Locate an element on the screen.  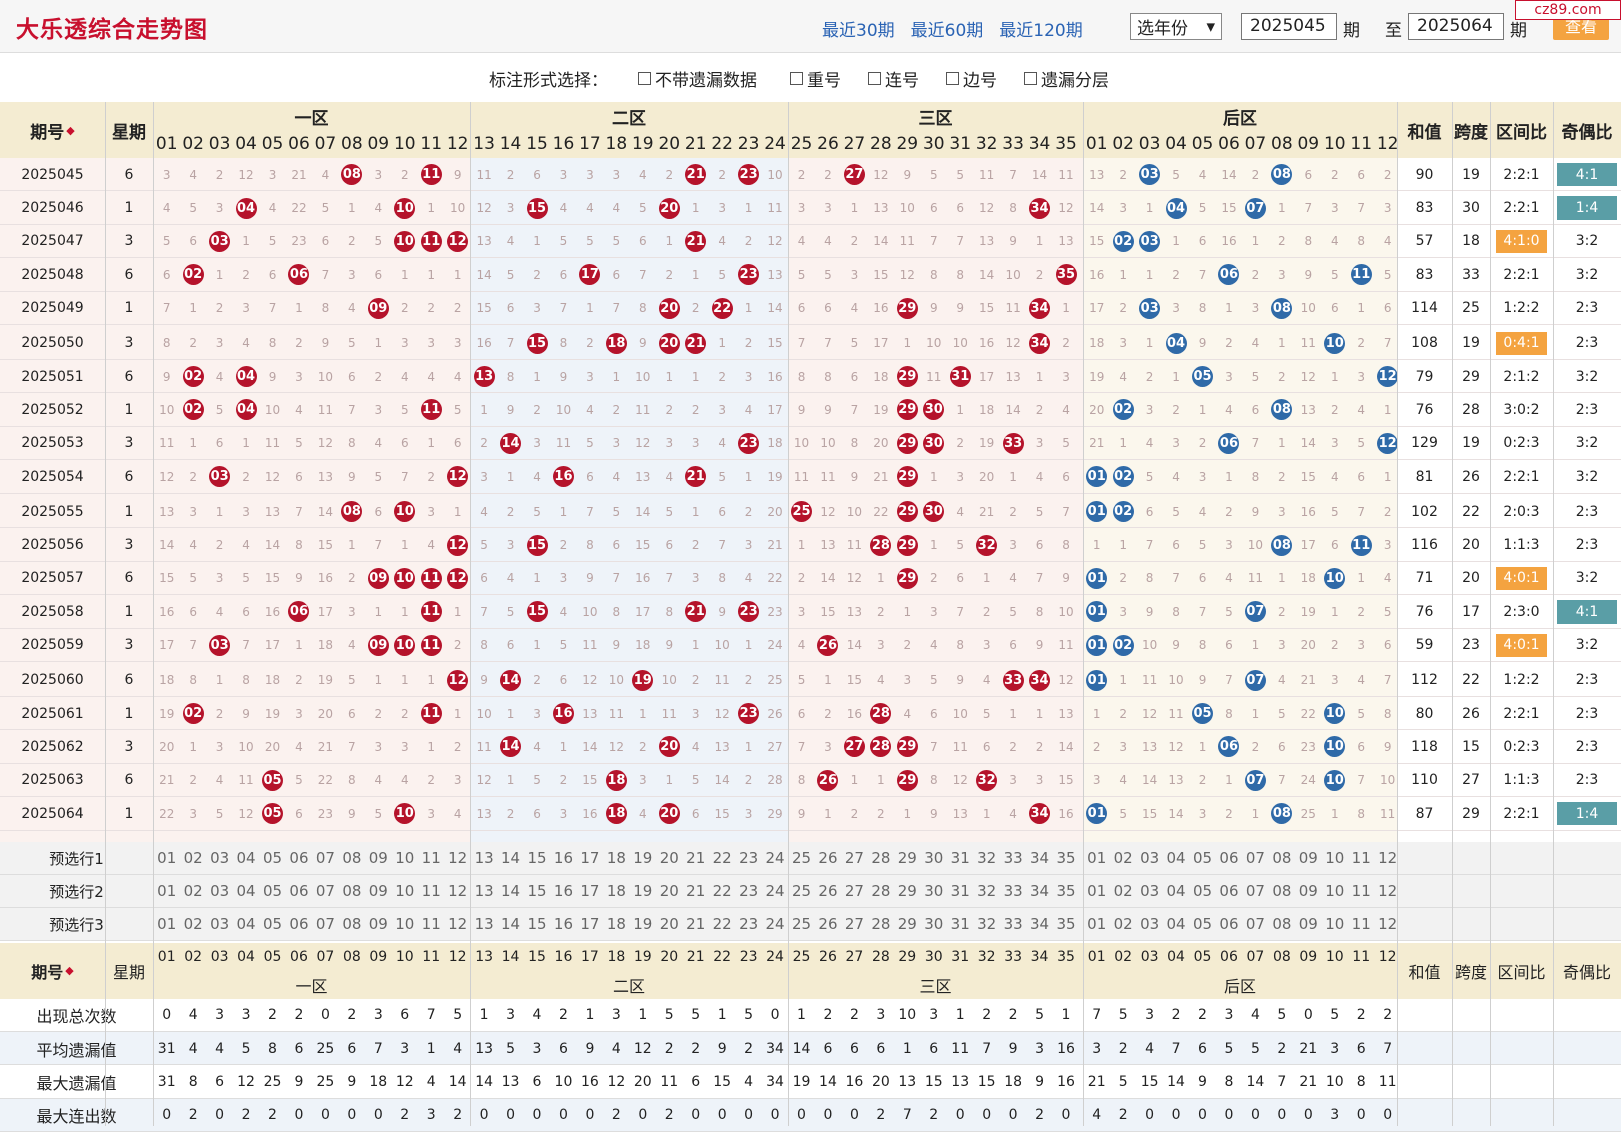
preselect-front-number: 29 is located at coordinates (907, 858).